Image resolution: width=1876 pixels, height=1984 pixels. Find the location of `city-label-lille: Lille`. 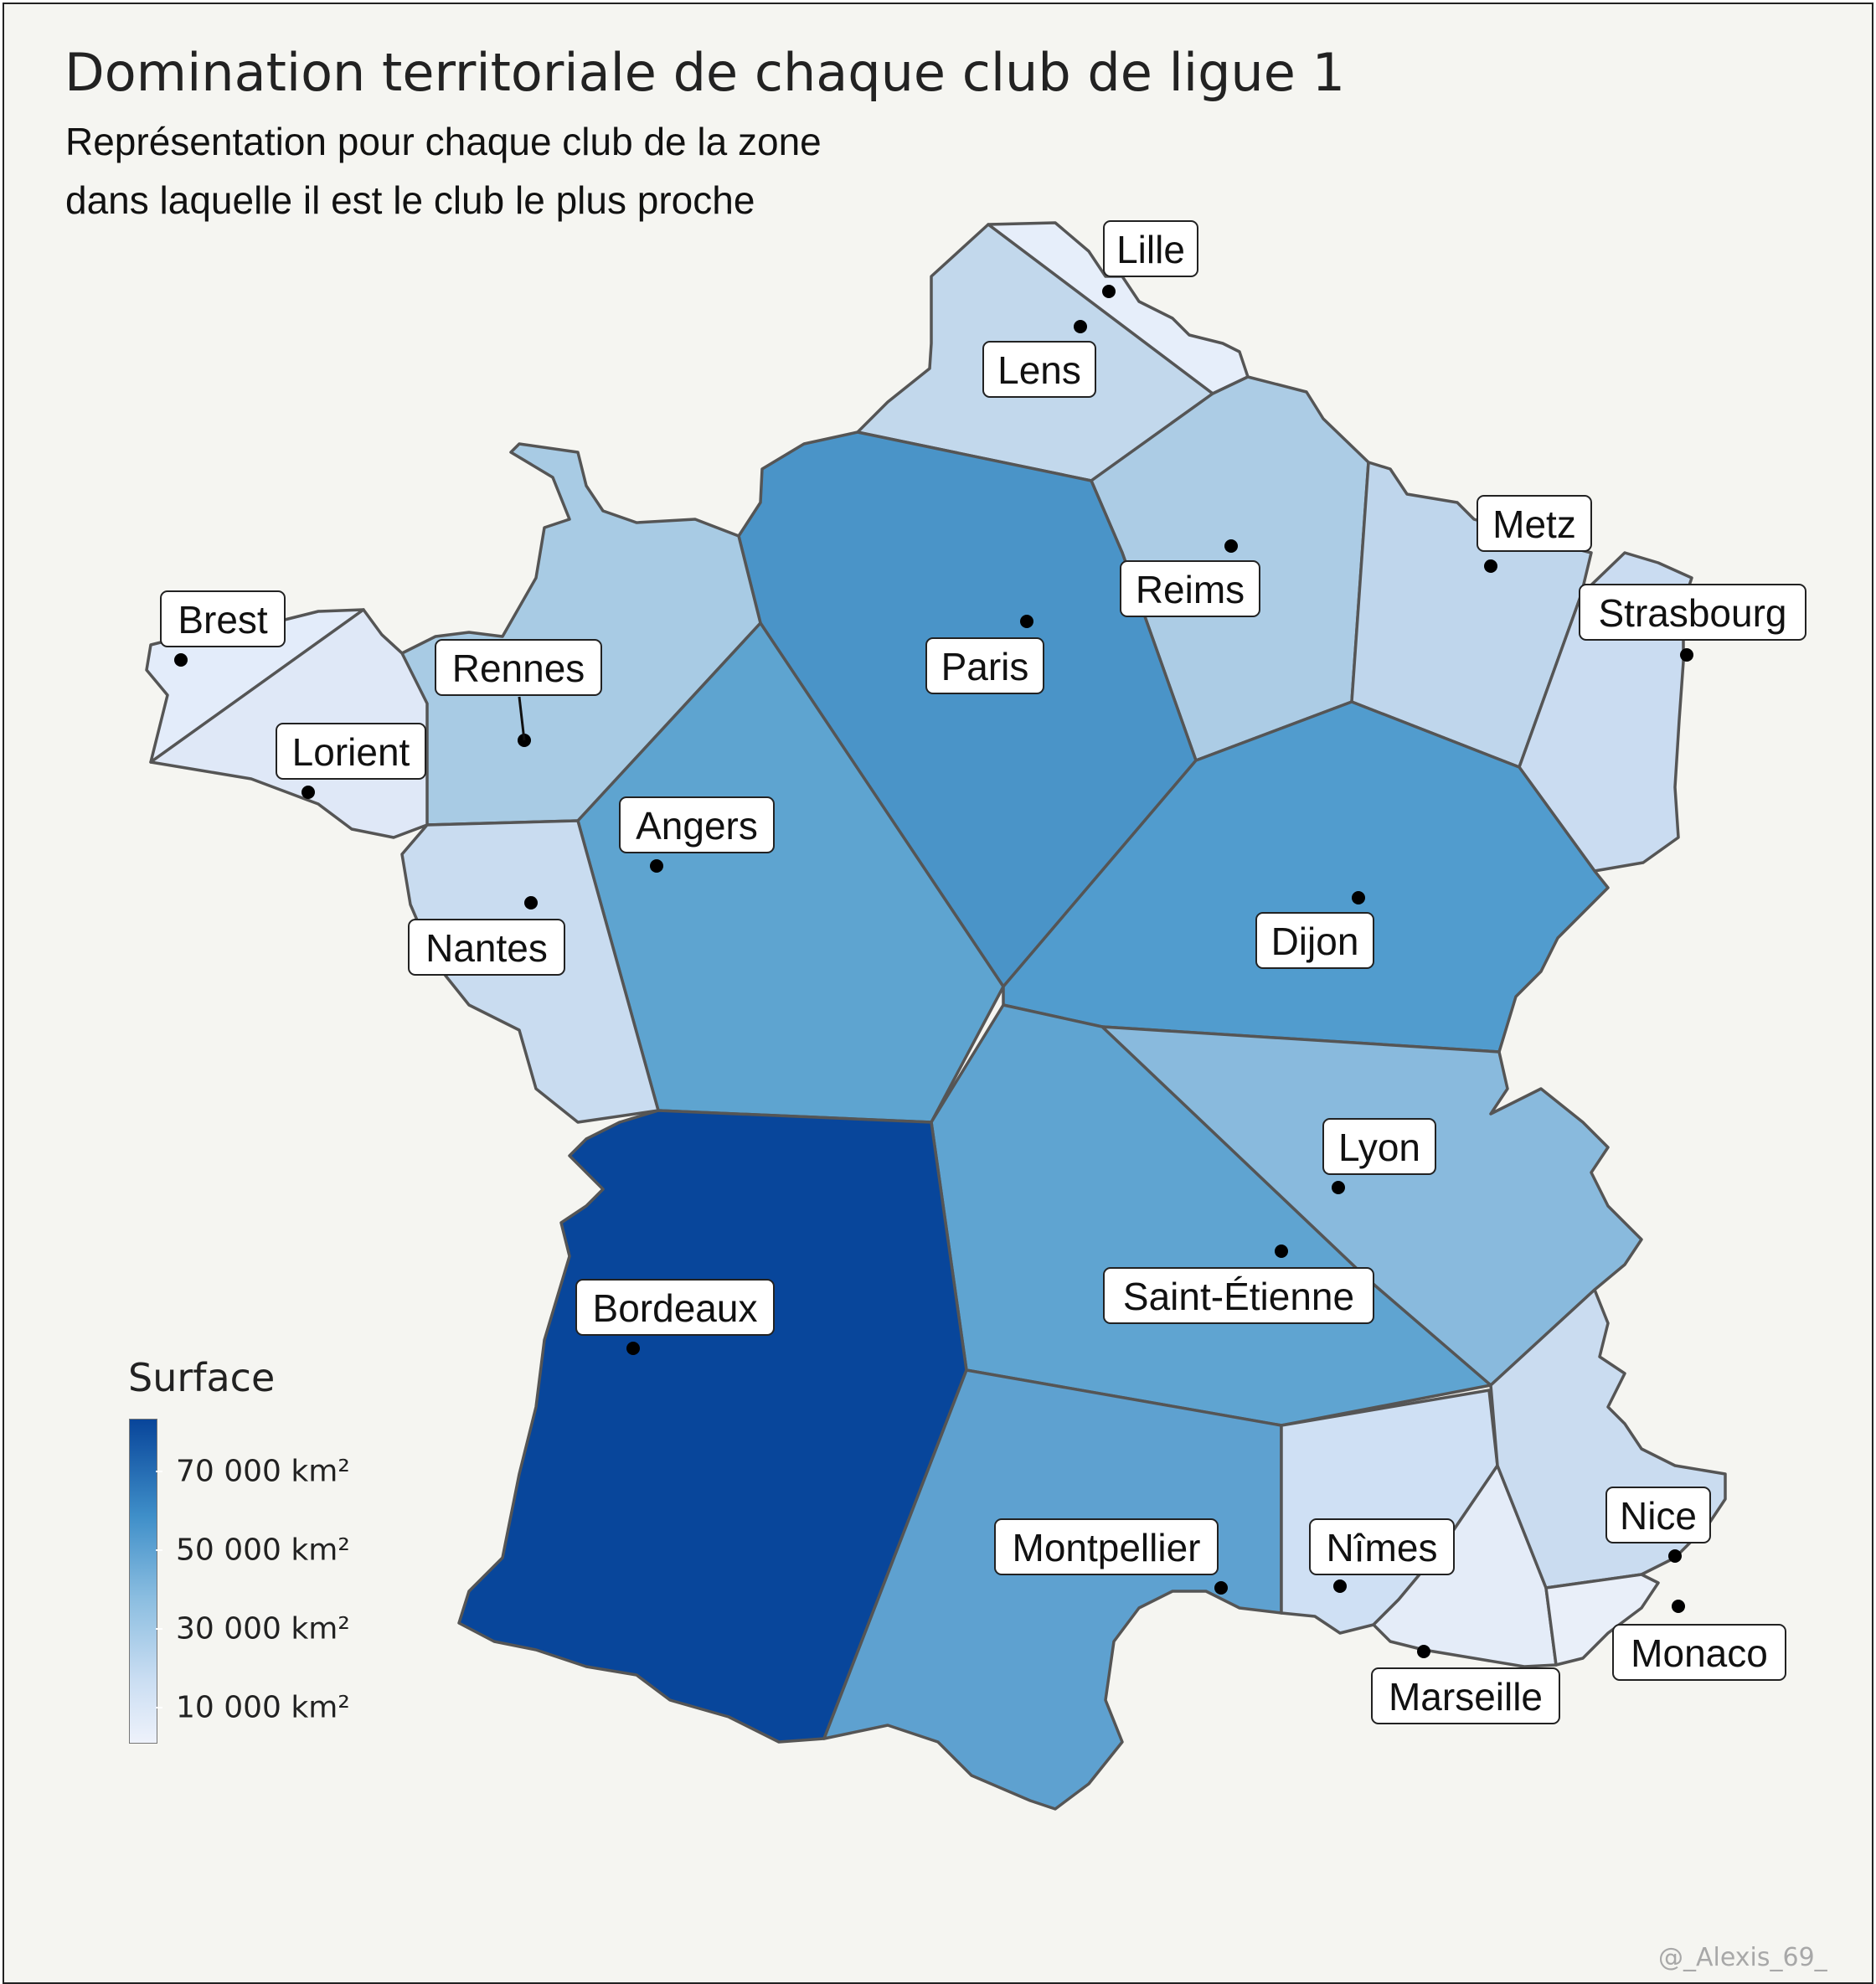

city-label-lille: Lille is located at coordinates (1150, 248).